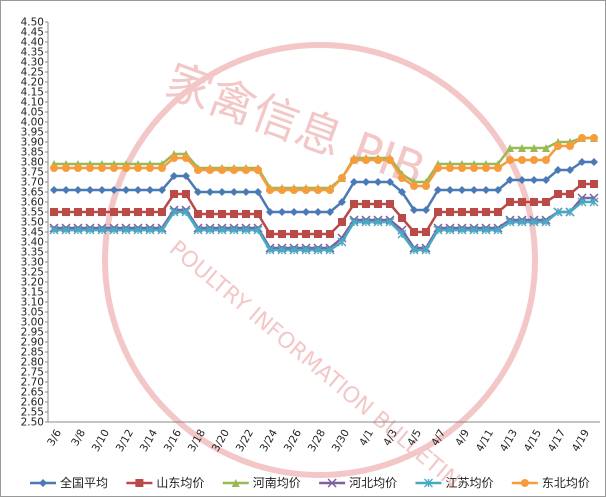 The width and height of the screenshot is (606, 497). What do you see at coordinates (373, 483) in the screenshot?
I see `legend-label: 河北均价` at bounding box center [373, 483].